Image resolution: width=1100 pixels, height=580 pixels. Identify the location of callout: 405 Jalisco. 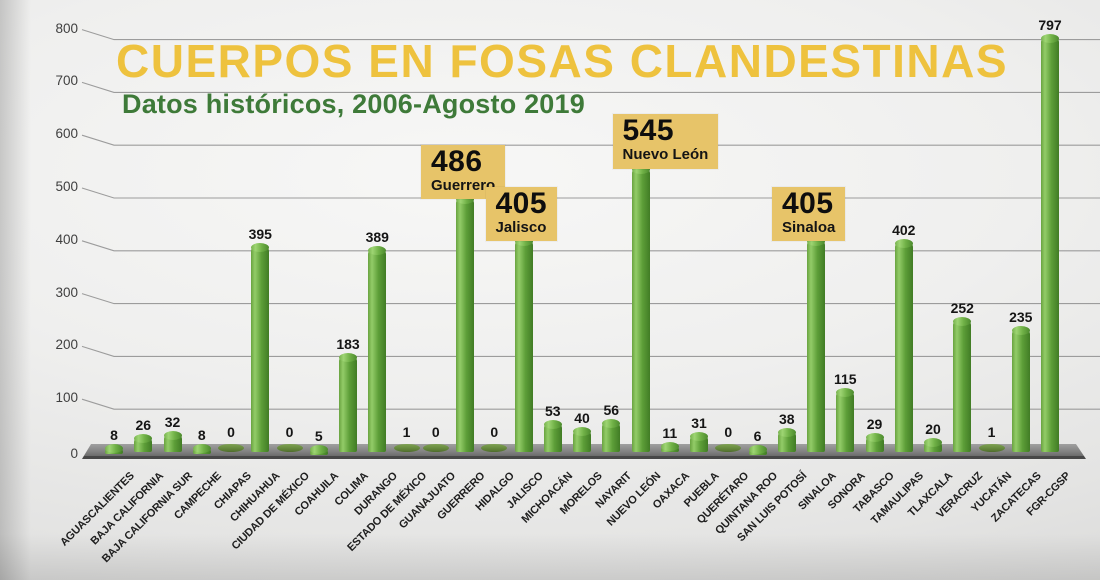
(521, 214).